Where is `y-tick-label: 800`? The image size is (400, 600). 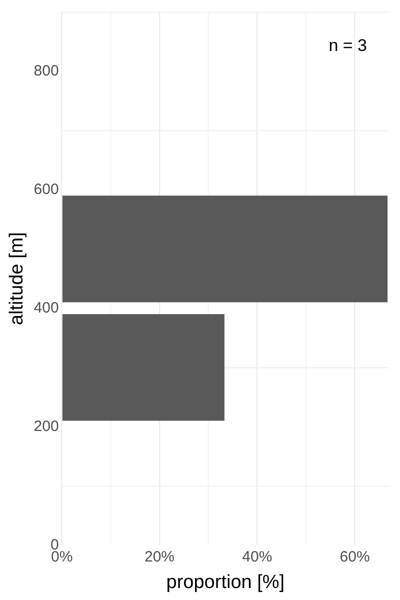
y-tick-label: 800 is located at coordinates (46, 71).